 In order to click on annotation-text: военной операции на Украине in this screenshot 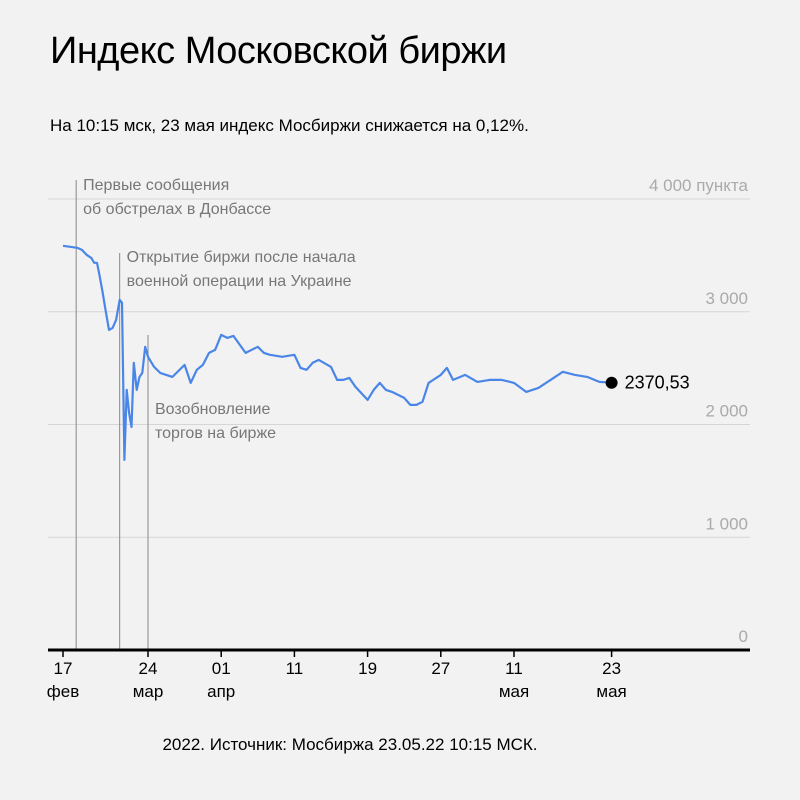, I will do `click(239, 281)`.